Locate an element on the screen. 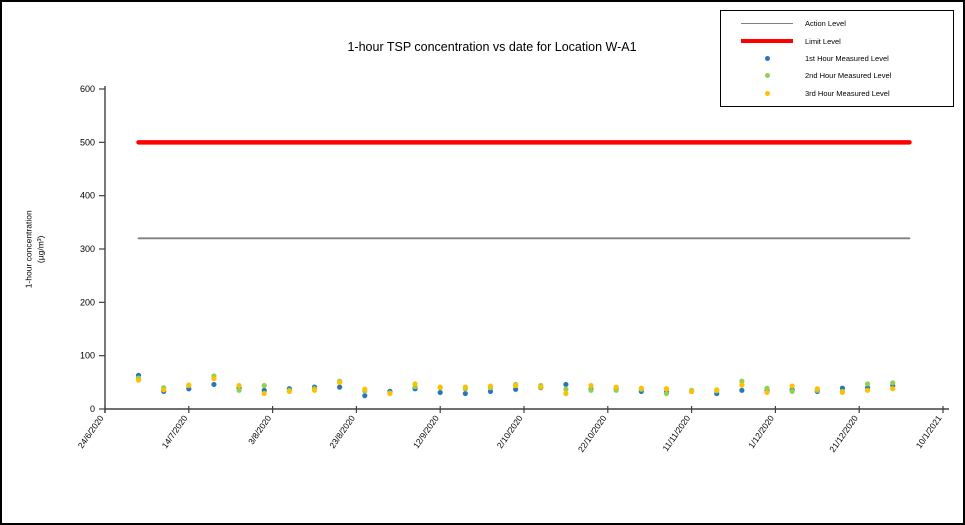 Image resolution: width=965 pixels, height=525 pixels. x-tick-label: 2/10/2020 is located at coordinates (510, 431).